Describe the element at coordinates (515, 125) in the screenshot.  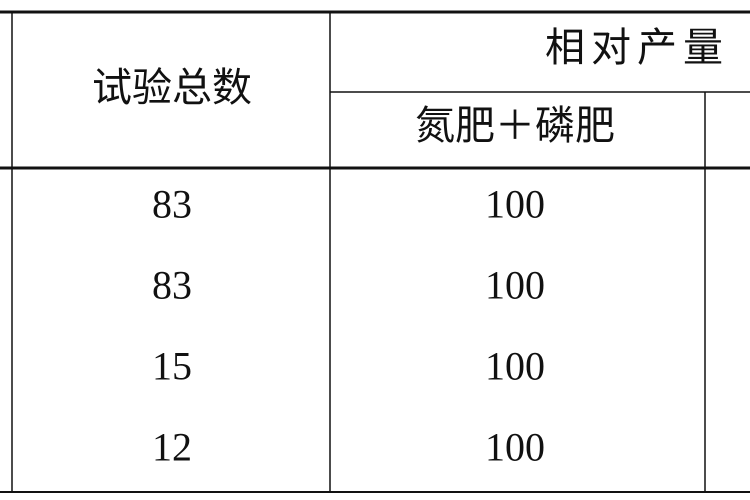
I see `header-cell: 氮肥＋磷肥` at that location.